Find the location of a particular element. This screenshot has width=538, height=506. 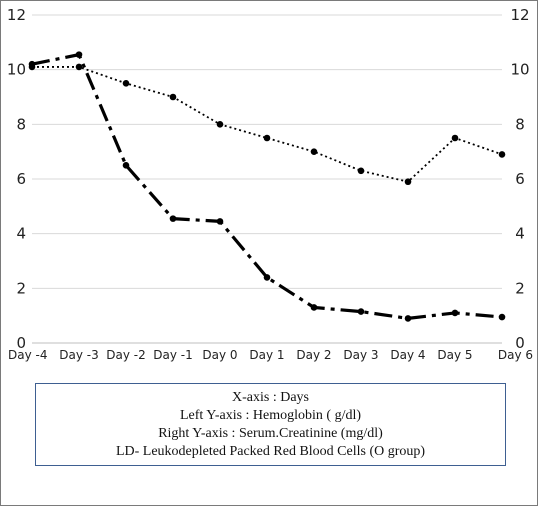

x-tick-label: Day 6 is located at coordinates (515, 355).